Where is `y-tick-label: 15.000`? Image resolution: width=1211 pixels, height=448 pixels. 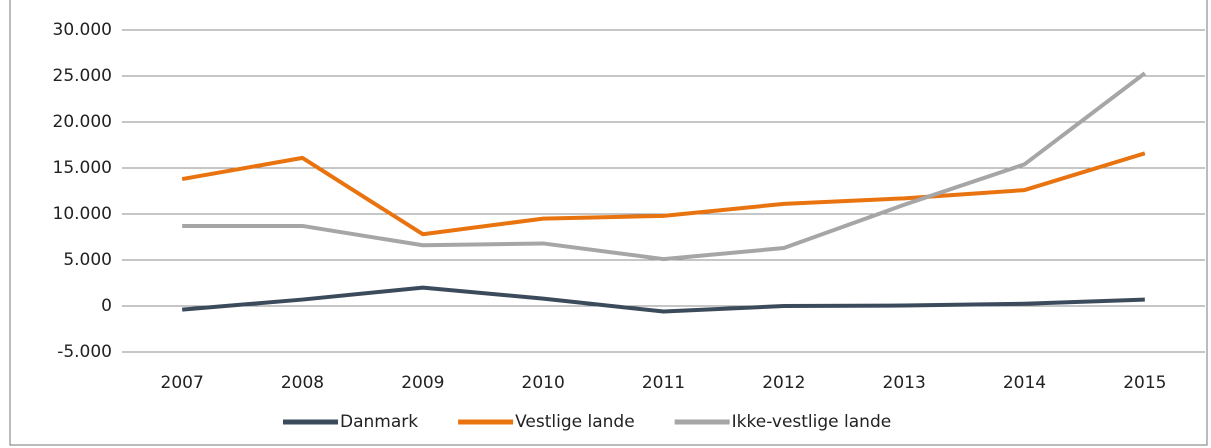
y-tick-label: 15.000 is located at coordinates (82, 168).